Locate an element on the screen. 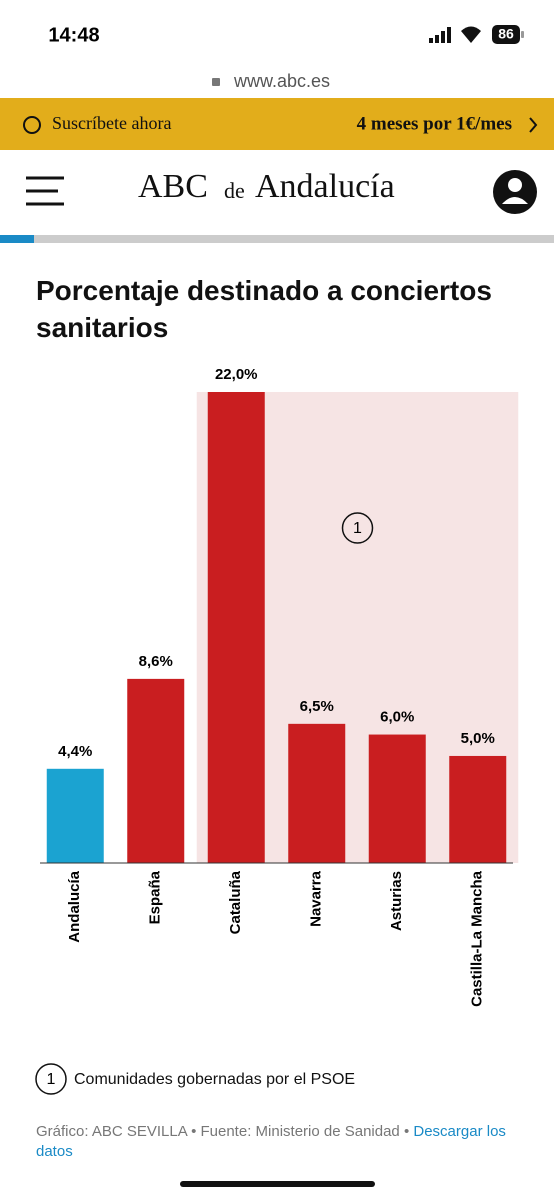 The image size is (554, 1200). note-badge is located at coordinates (51, 1079).